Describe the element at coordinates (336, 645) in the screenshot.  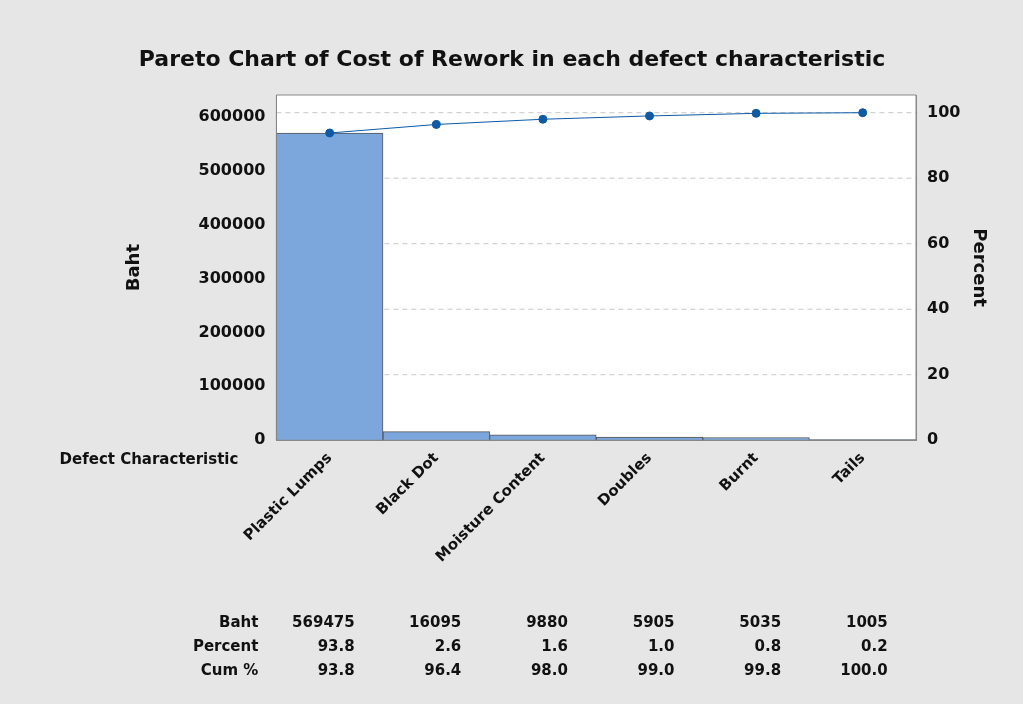
I see `text: 93.8` at that location.